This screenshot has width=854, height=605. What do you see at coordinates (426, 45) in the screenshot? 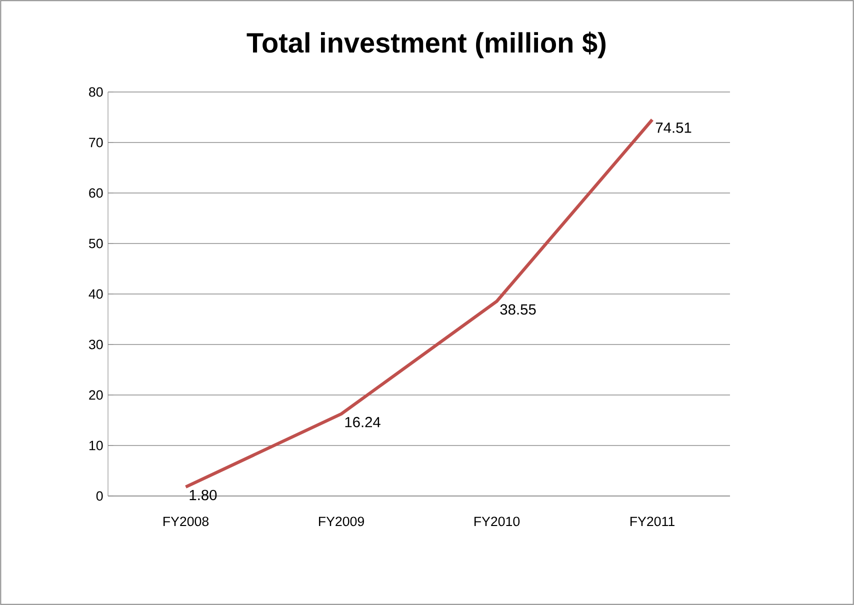
I see `chart-title: Total investment (million $)` at bounding box center [426, 45].